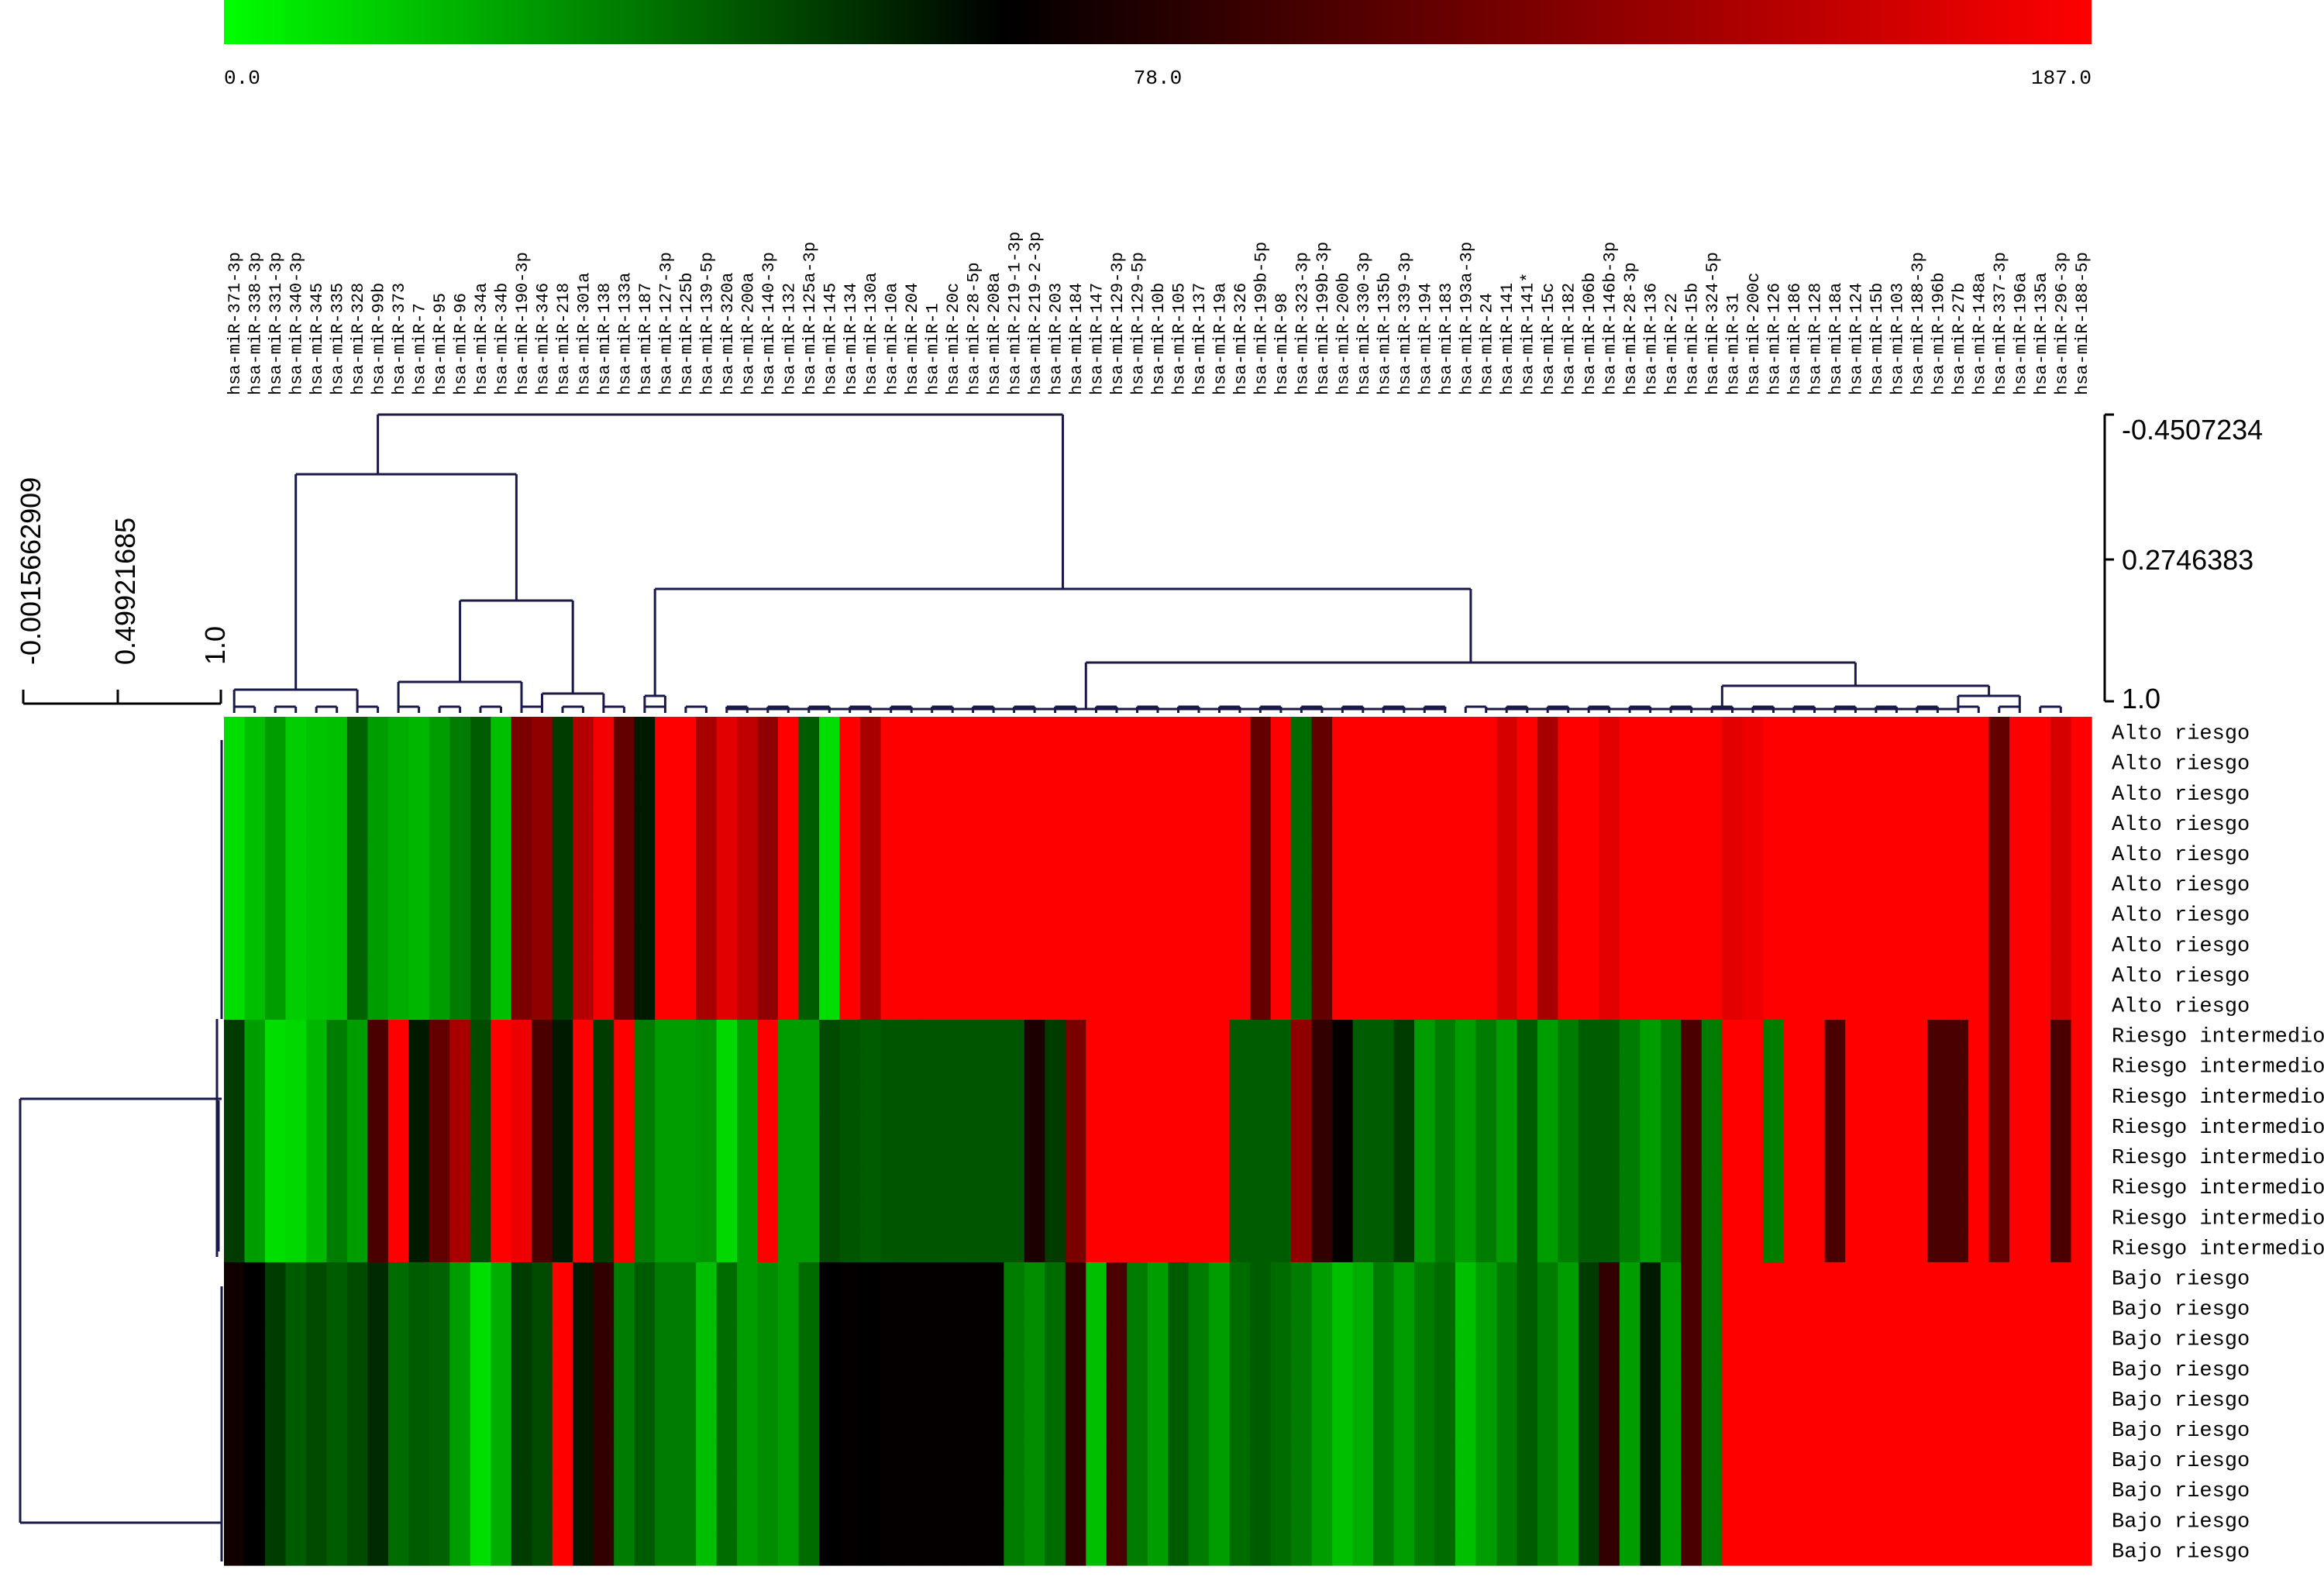 This screenshot has height=1587, width=2324. I want to click on column-label: hsa-miR-200c, so click(1754, 334).